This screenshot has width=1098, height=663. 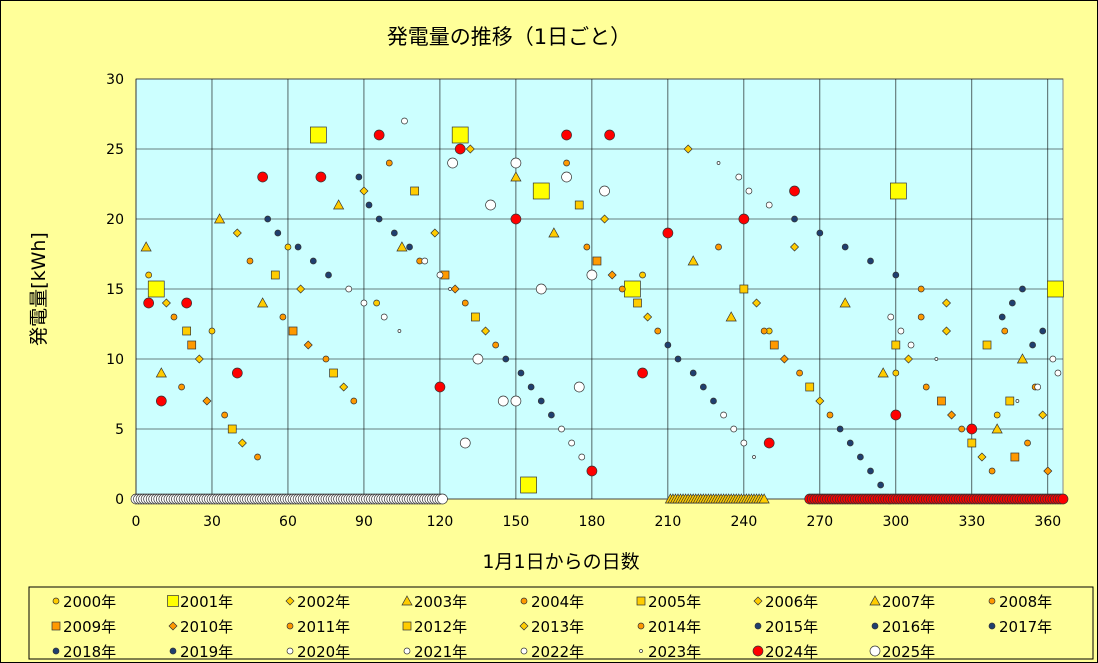 I want to click on y-tick-label: 15, so click(x=115, y=290).